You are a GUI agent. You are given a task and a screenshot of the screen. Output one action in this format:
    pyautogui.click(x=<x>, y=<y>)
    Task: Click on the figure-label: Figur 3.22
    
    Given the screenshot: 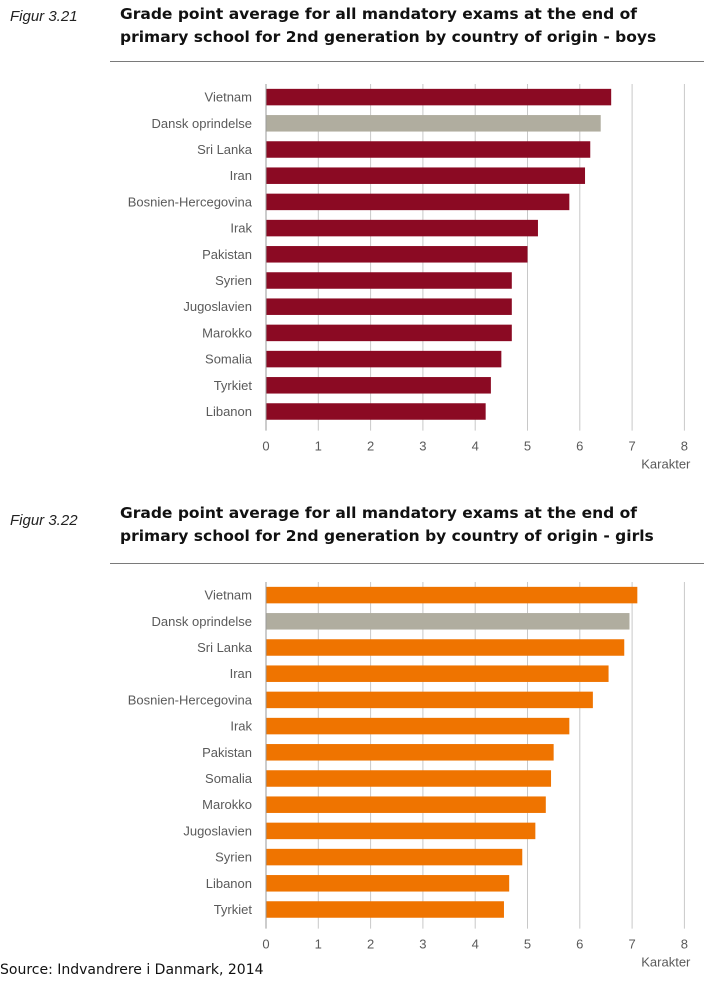 What is the action you would take?
    pyautogui.click(x=44, y=520)
    